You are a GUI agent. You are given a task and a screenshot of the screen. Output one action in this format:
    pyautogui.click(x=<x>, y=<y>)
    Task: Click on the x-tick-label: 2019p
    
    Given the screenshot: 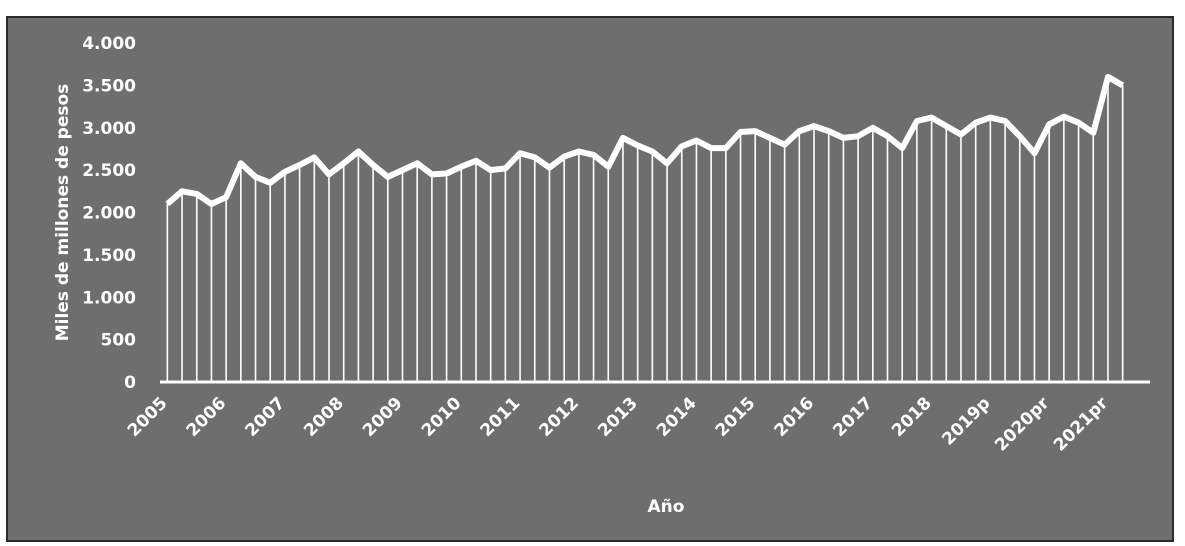 What is the action you would take?
    pyautogui.click(x=966, y=421)
    